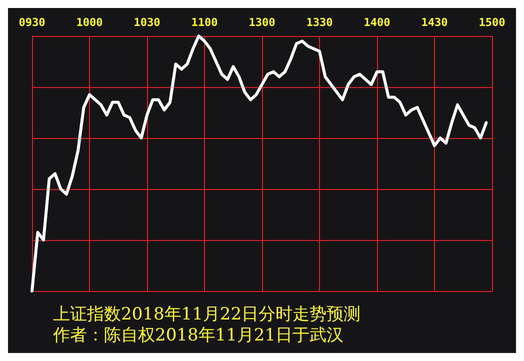 The width and height of the screenshot is (524, 361). What do you see at coordinates (204, 22) in the screenshot?
I see `x-tick-label: 1100` at bounding box center [204, 22].